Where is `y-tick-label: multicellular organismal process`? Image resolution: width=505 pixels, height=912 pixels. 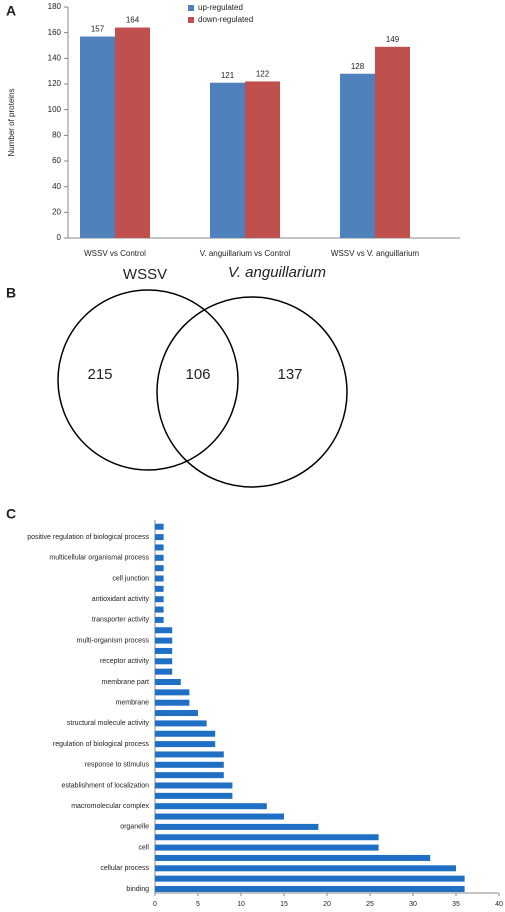
y-tick-label: multicellular organismal process is located at coordinates (99, 558).